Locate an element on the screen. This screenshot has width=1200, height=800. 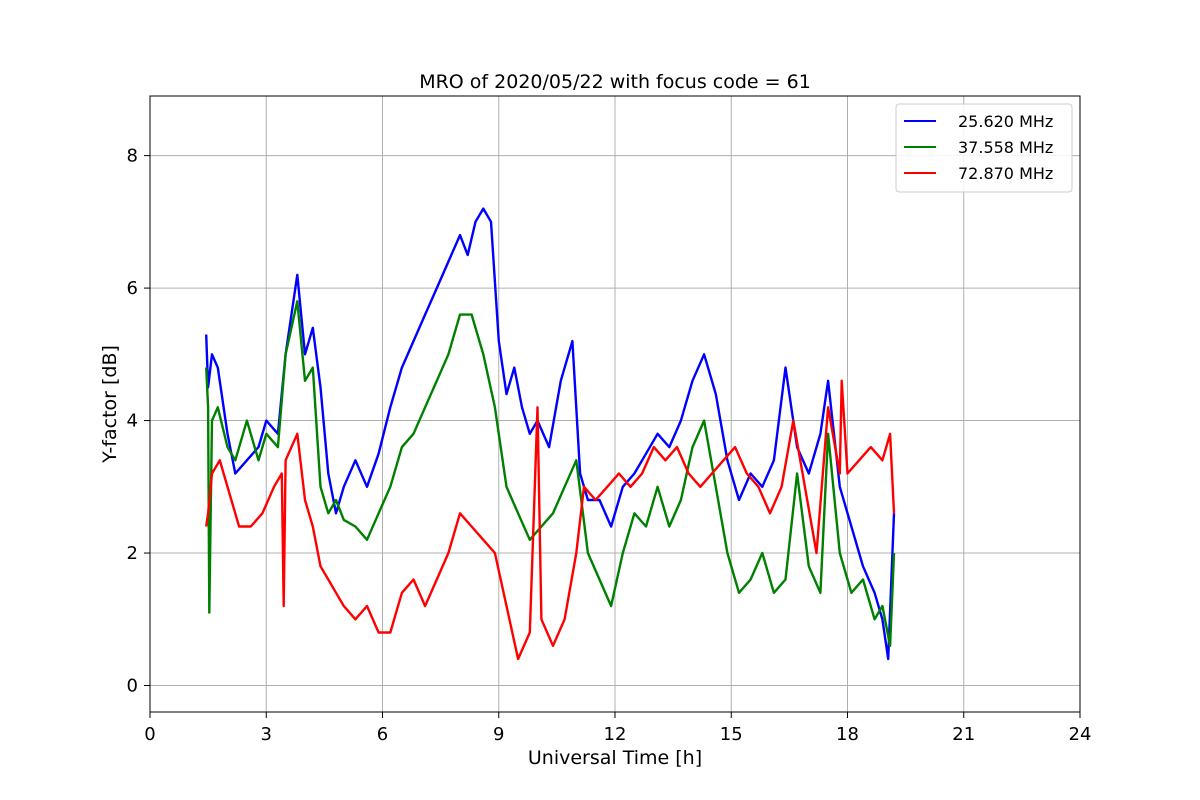
y-axis-label: Y-factor [dB] is located at coordinates (110, 404).